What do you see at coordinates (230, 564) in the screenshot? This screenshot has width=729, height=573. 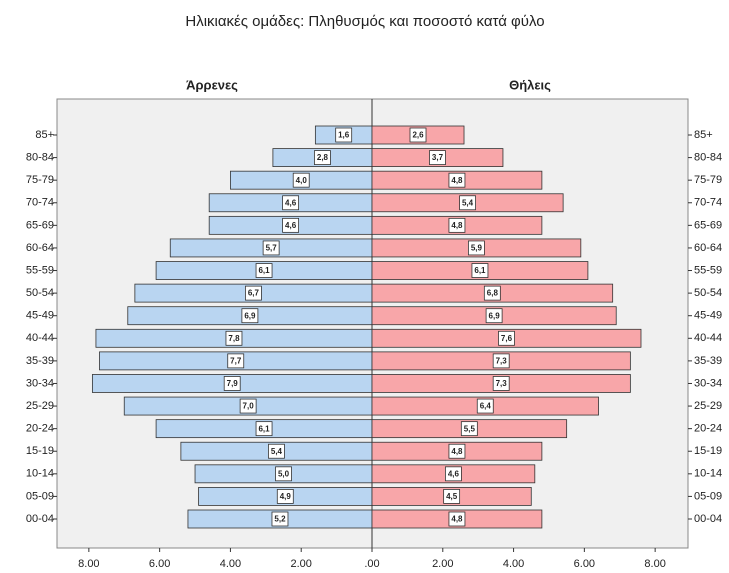 I see `x-tick-label: 4.00` at bounding box center [230, 564].